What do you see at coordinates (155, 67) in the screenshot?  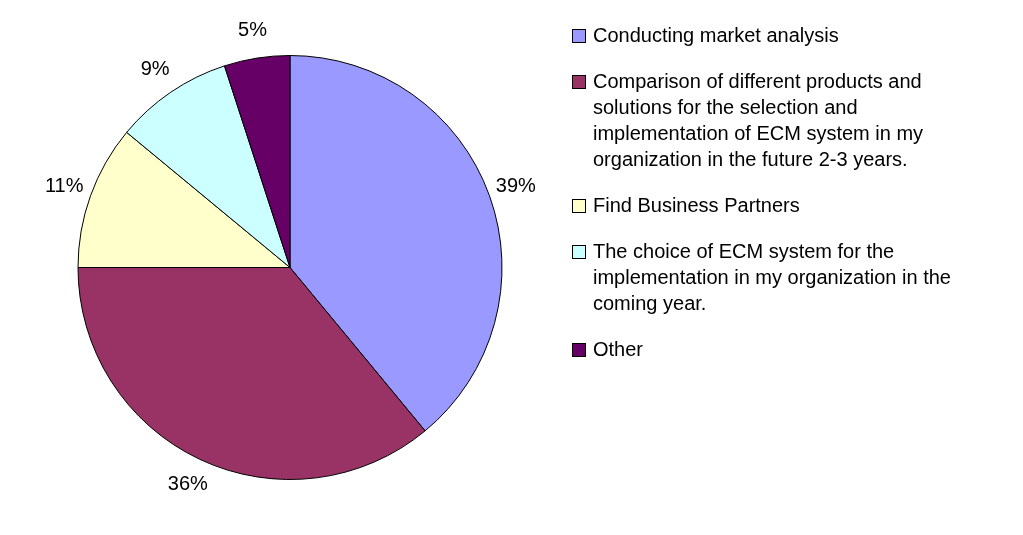 I see `data-label: 9%` at bounding box center [155, 67].